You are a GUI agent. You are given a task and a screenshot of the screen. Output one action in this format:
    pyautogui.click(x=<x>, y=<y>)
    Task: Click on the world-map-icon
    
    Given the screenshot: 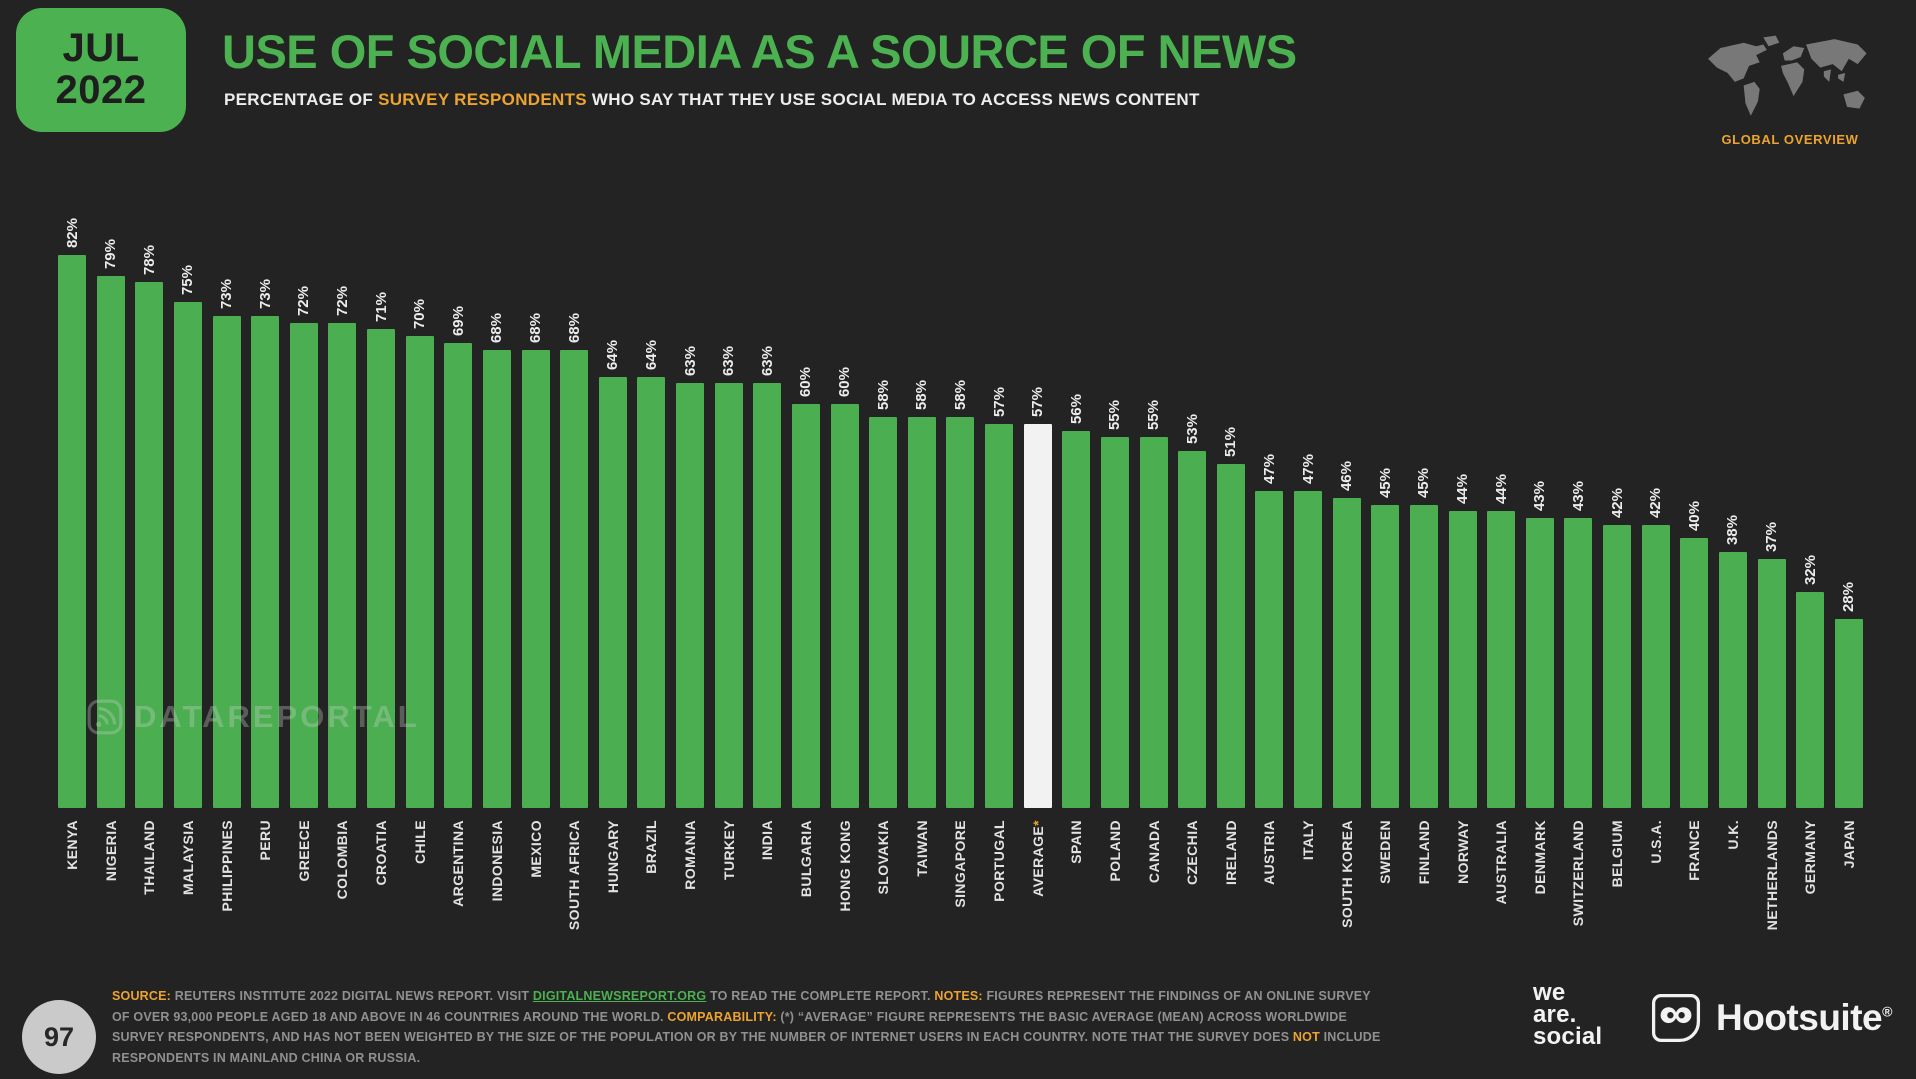 What is the action you would take?
    pyautogui.click(x=1787, y=75)
    